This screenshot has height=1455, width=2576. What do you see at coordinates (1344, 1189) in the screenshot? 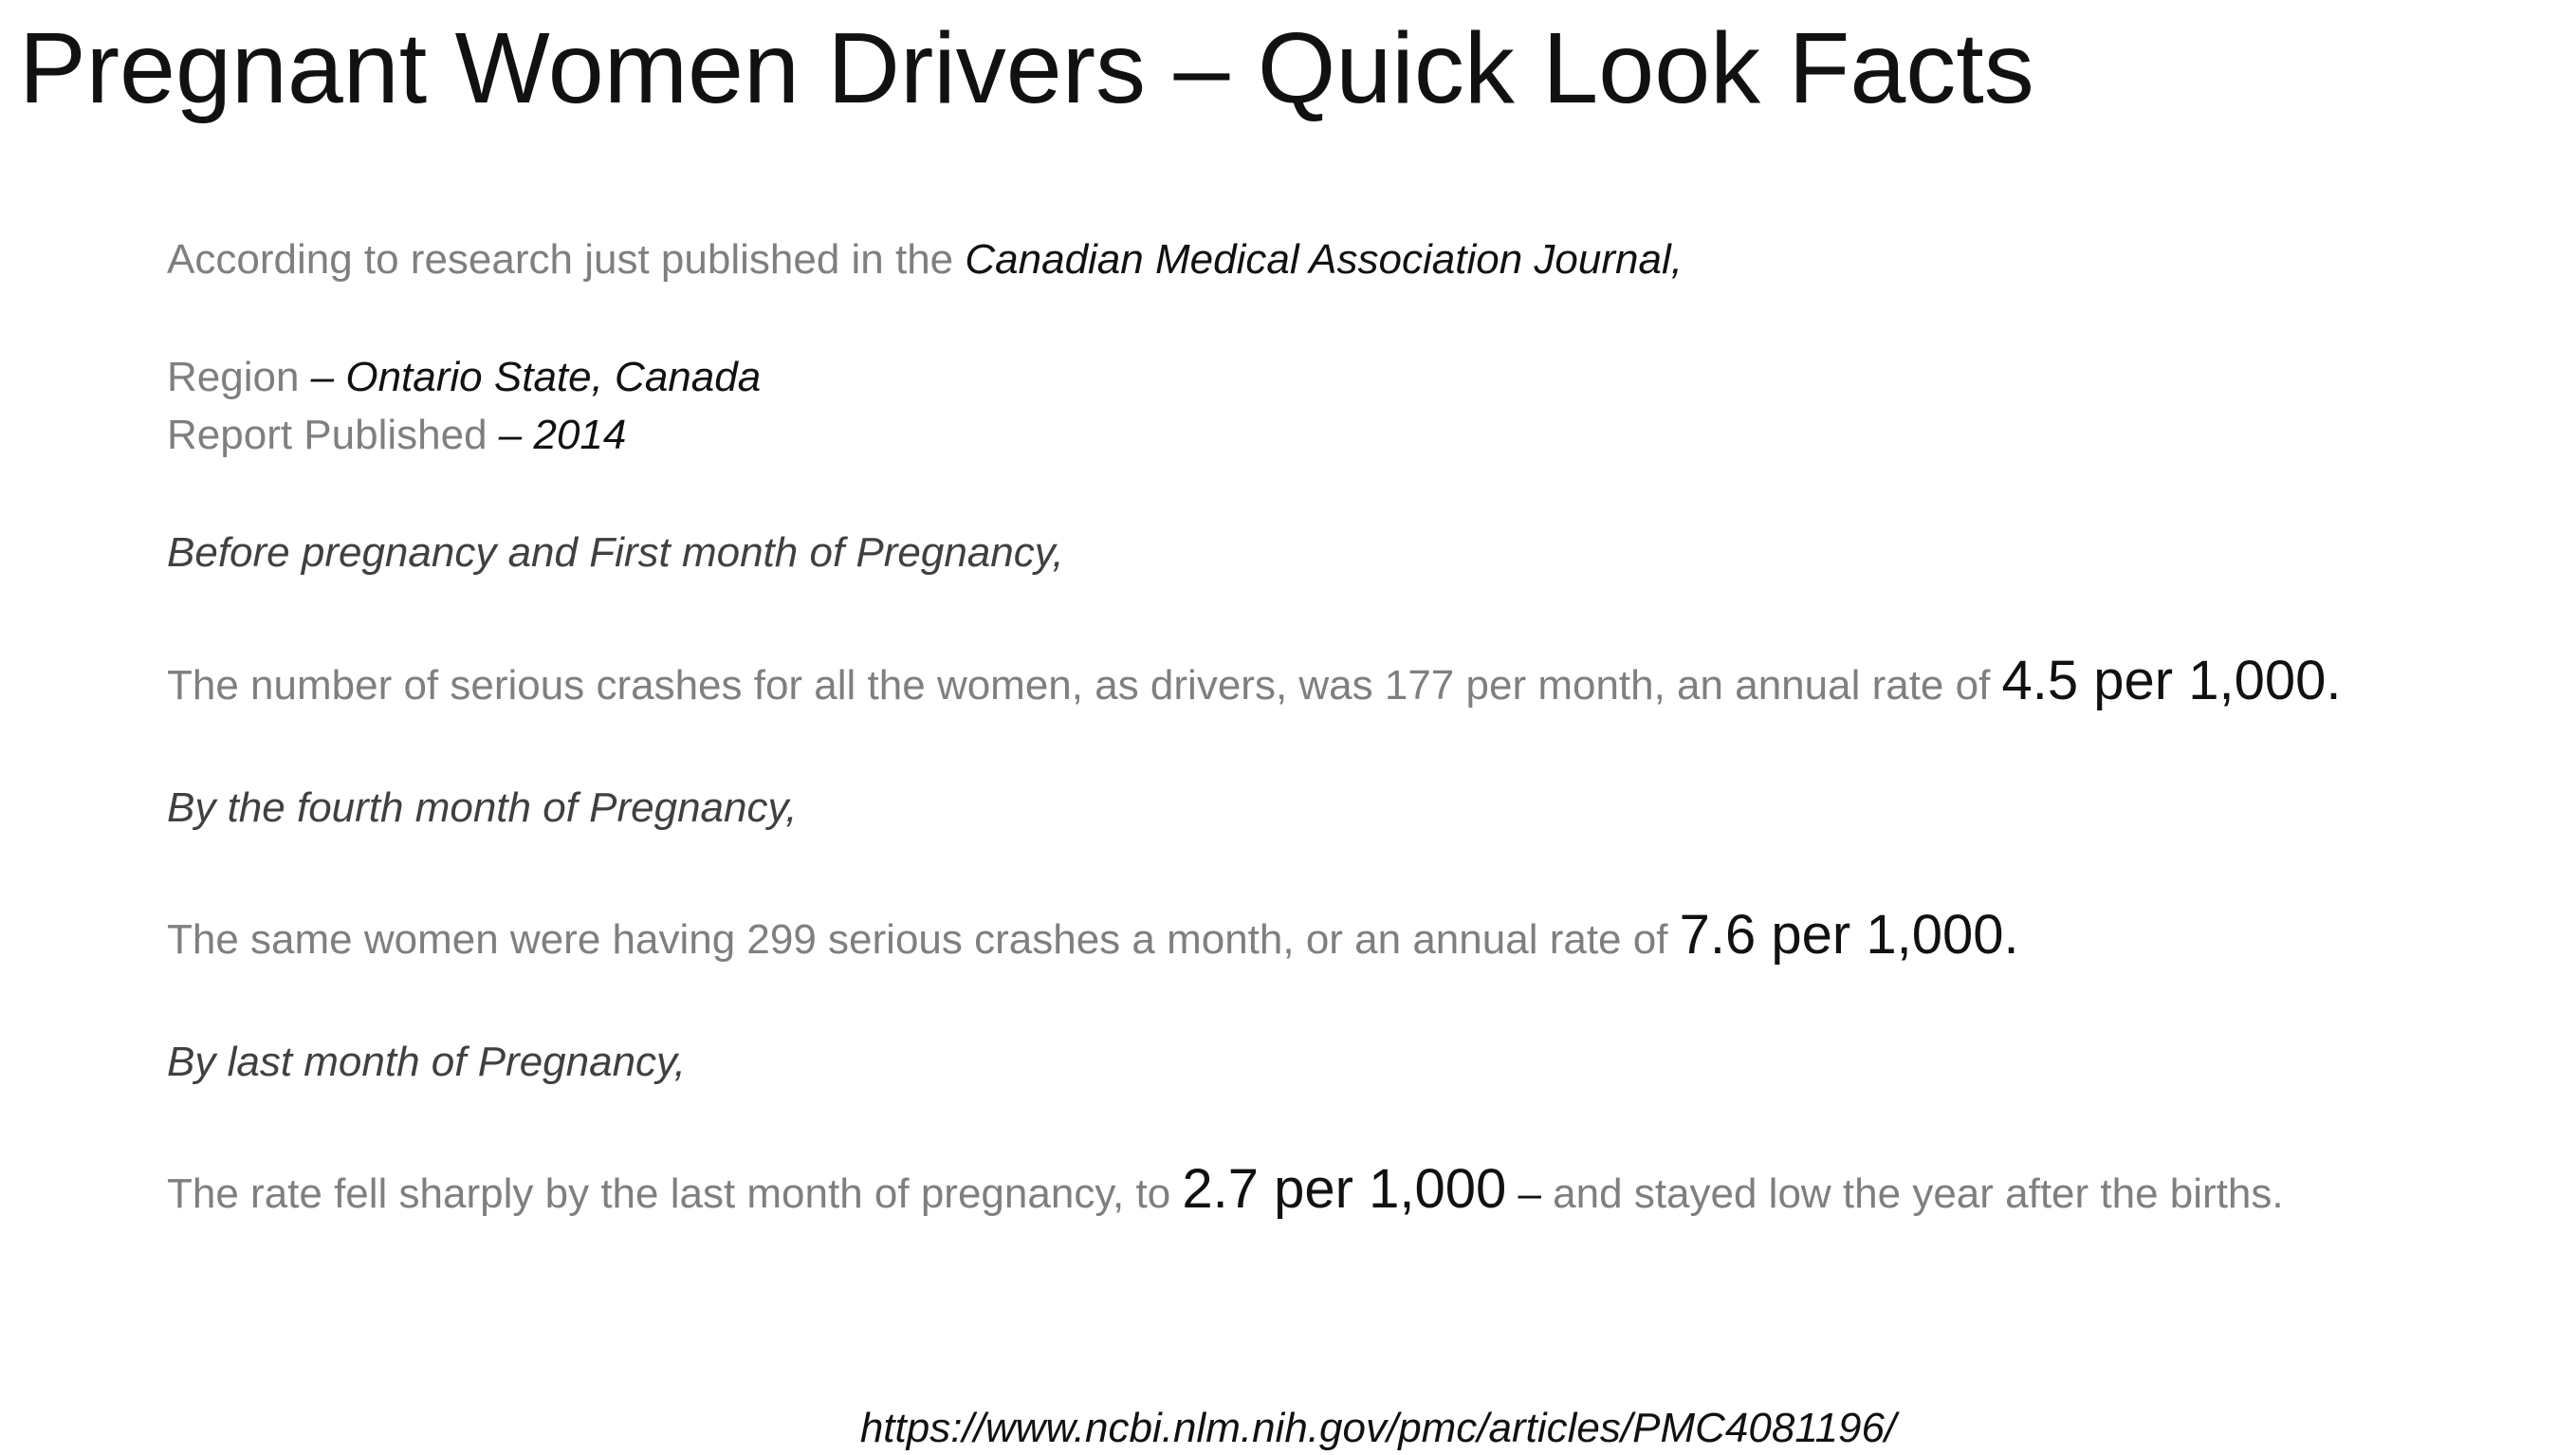
I see `rate-highlight: 2.7 per 1,000` at bounding box center [1344, 1189].